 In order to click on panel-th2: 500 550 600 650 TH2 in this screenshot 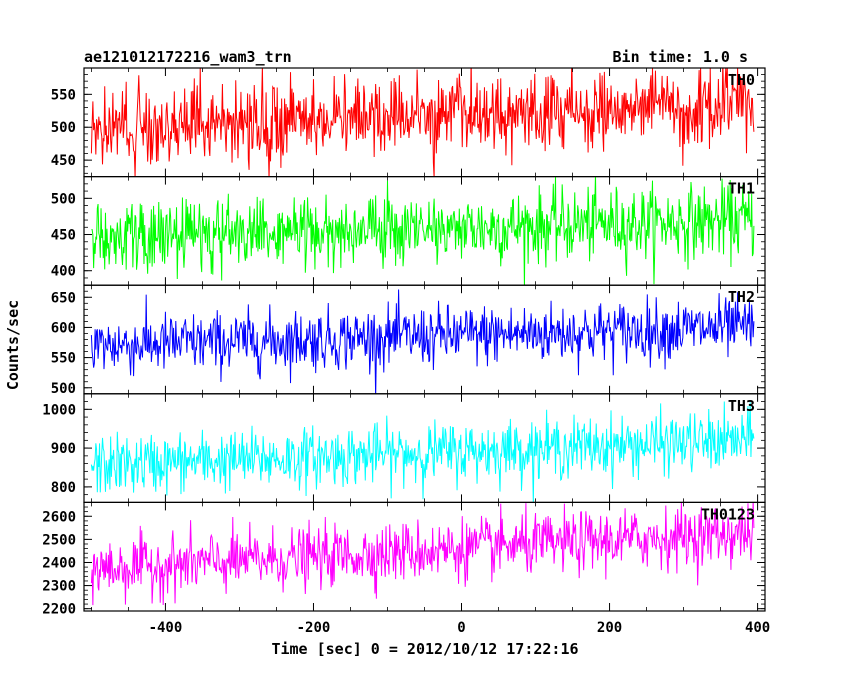, I will do `click(408, 340)`.